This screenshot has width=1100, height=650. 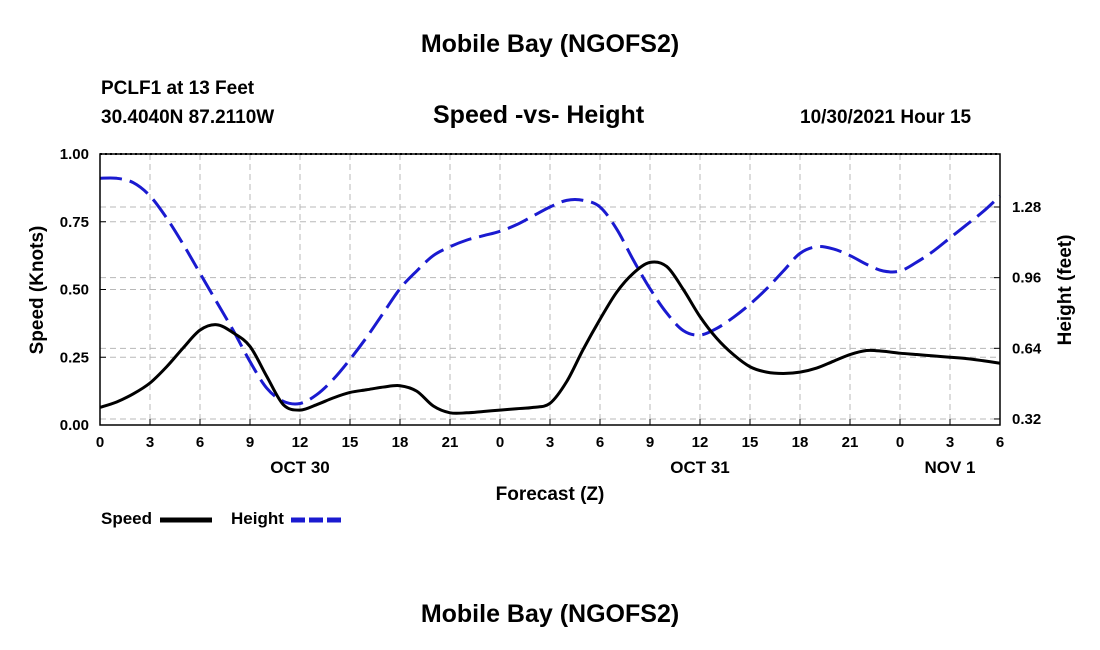 What do you see at coordinates (37, 290) in the screenshot?
I see `y-axis-label: Speed (Knots)` at bounding box center [37, 290].